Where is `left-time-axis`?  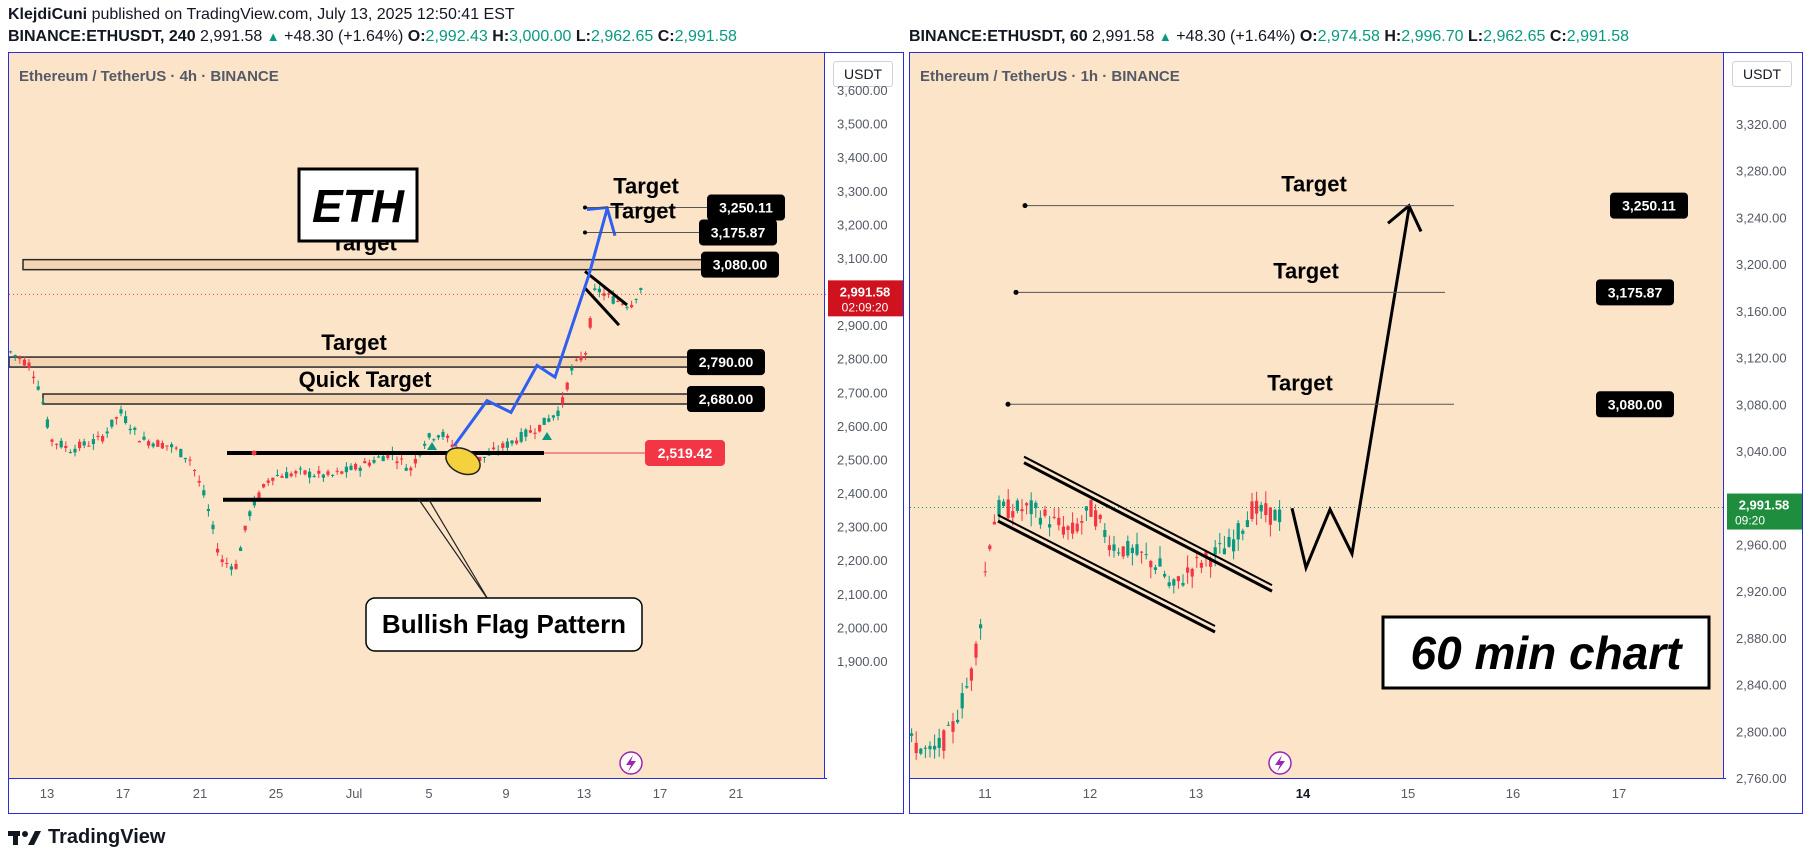
left-time-axis is located at coordinates (418, 795).